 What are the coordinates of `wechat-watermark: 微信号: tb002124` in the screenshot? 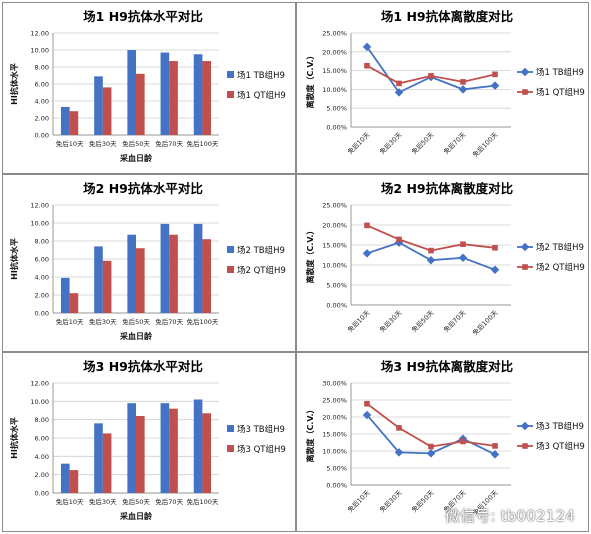 It's located at (509, 516).